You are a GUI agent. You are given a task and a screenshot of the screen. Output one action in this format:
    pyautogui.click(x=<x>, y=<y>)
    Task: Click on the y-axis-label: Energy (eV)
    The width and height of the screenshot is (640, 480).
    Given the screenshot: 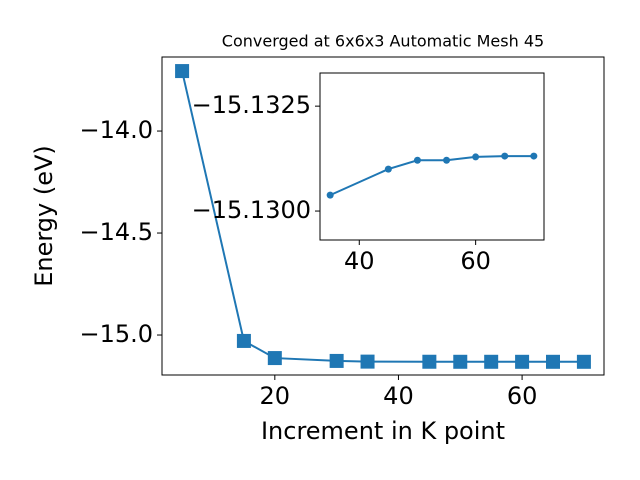 What is the action you would take?
    pyautogui.click(x=44, y=216)
    